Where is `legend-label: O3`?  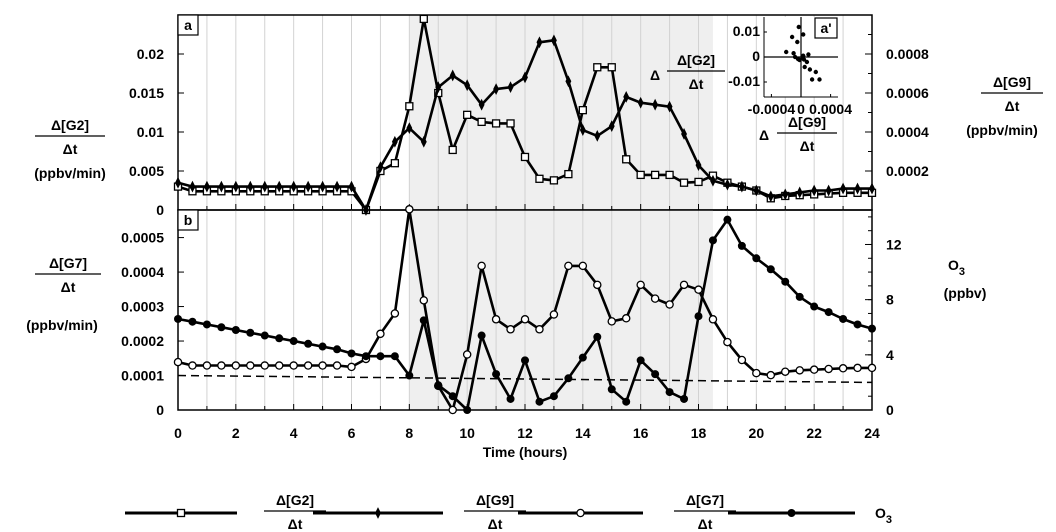 legend-label: O3 is located at coordinates (883, 515).